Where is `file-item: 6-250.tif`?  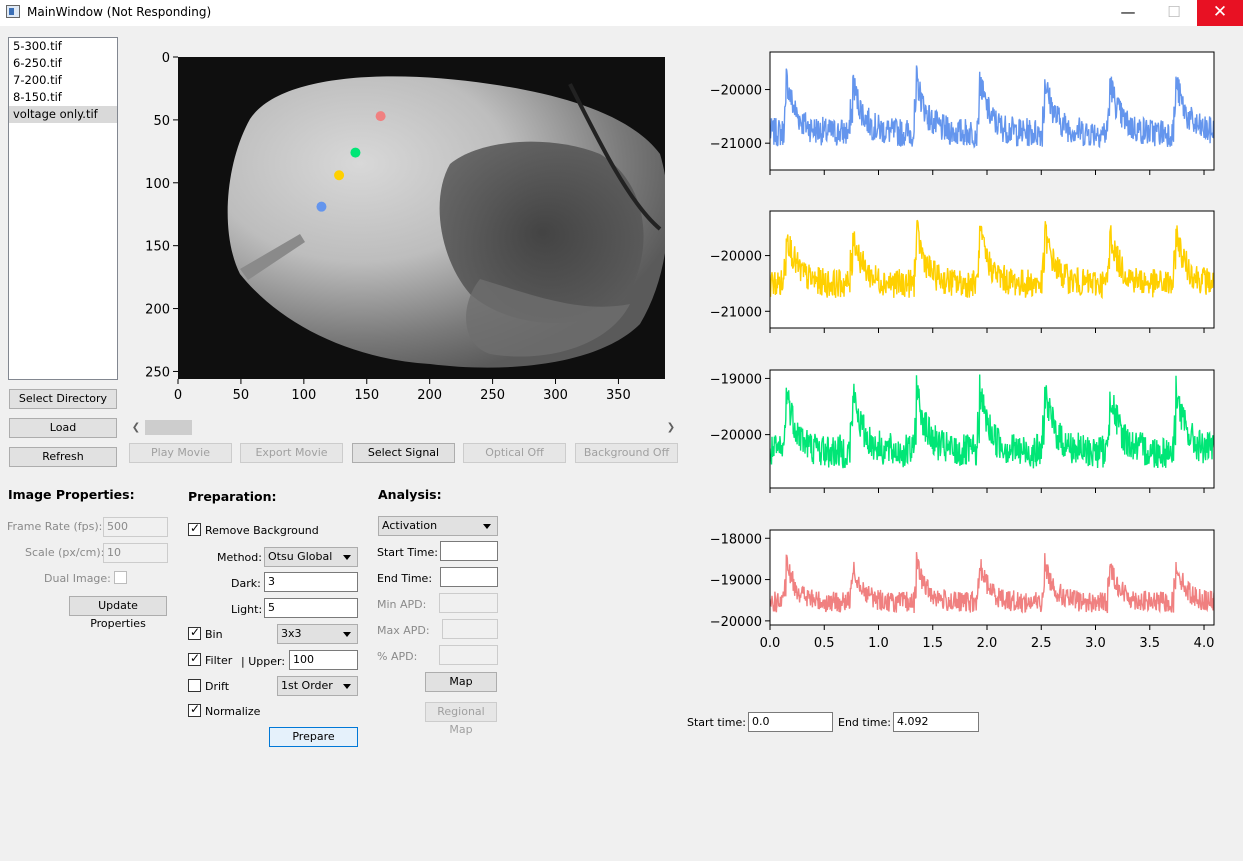
file-item: 6-250.tif is located at coordinates (37, 63).